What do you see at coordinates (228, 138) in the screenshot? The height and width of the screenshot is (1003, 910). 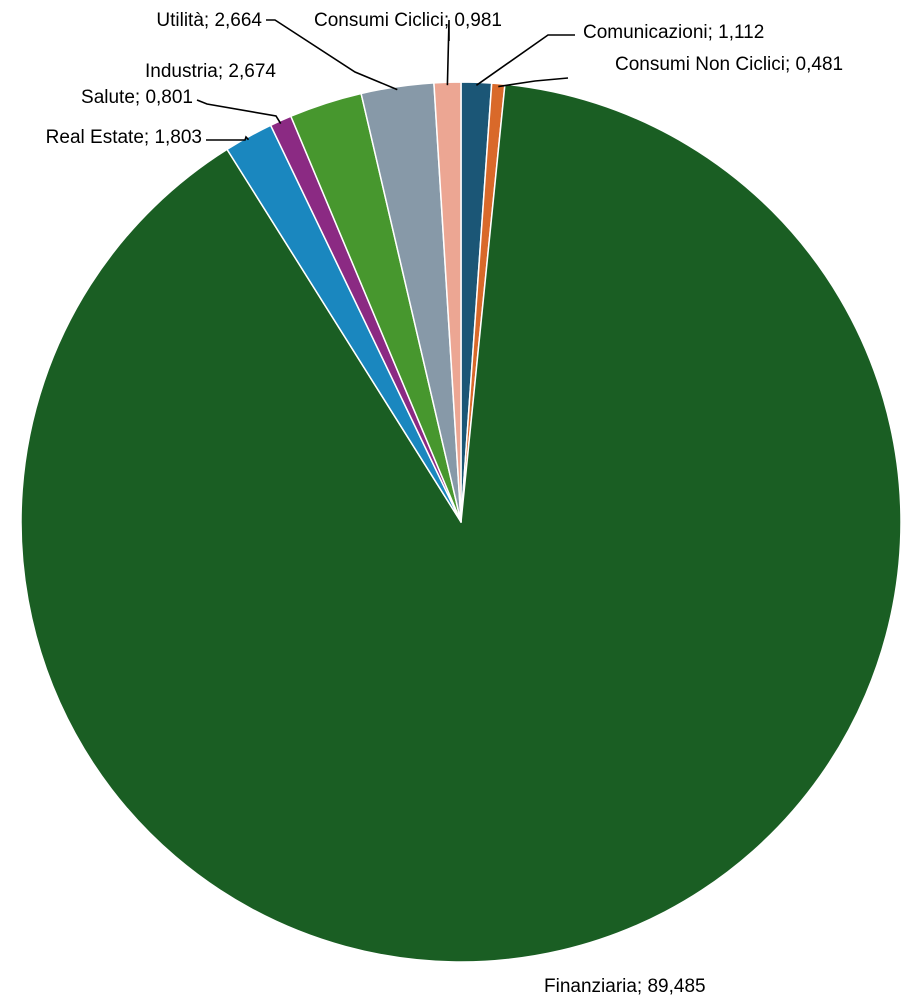 I see `leader-line-real-estate` at bounding box center [228, 138].